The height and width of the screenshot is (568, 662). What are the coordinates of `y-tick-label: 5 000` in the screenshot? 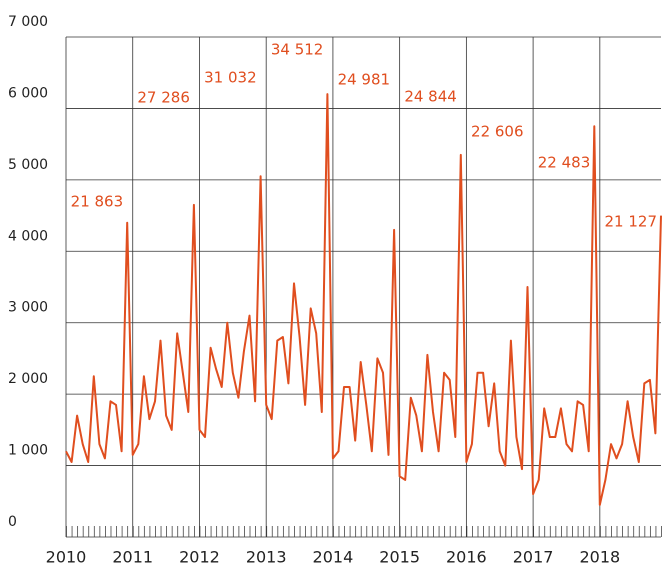 It's located at (28, 165).